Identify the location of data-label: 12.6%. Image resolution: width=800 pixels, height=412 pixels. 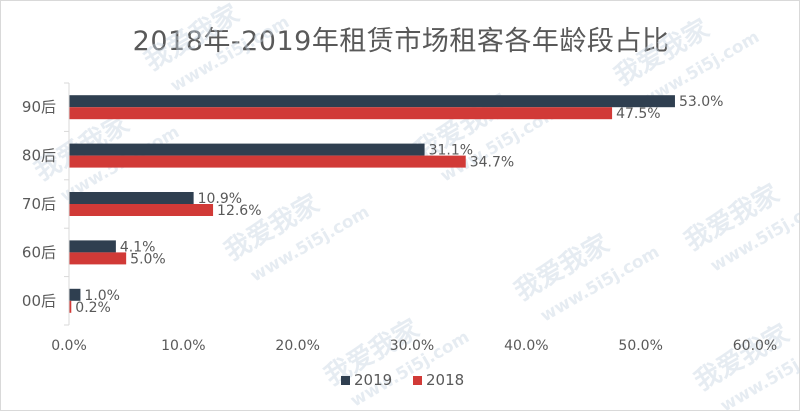
(239, 211).